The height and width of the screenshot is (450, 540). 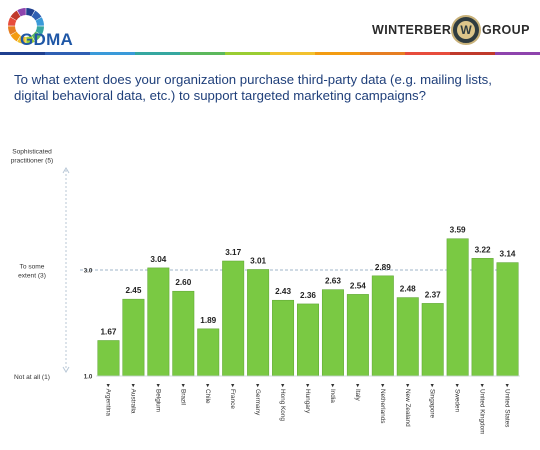 What do you see at coordinates (307, 399) in the screenshot?
I see `category-label: ▸ Hungary` at bounding box center [307, 399].